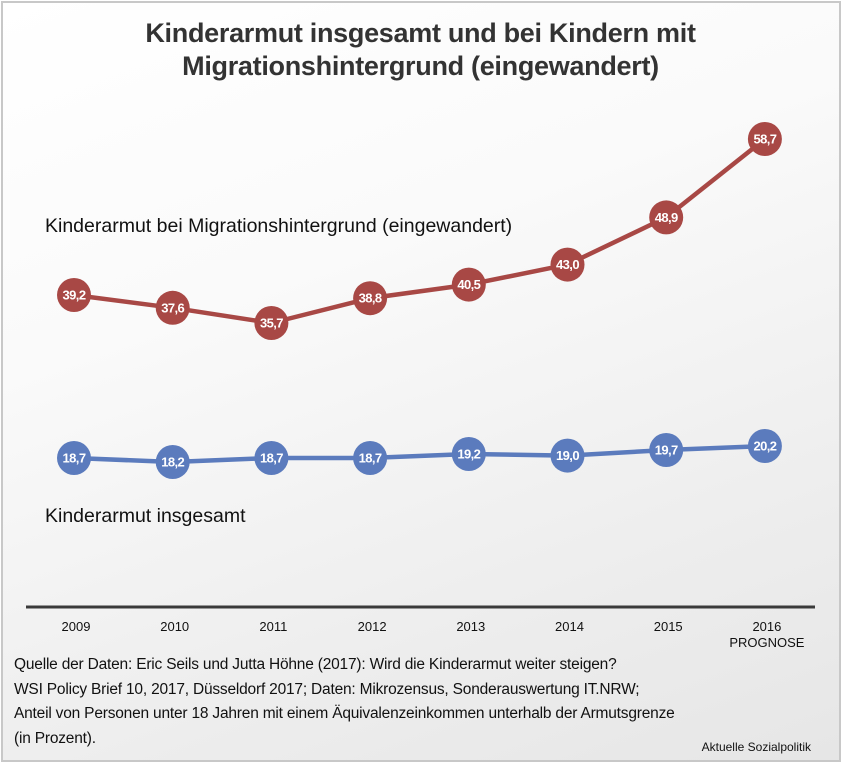 The width and height of the screenshot is (841, 768). I want to click on x-tick-label: 2014, so click(569, 626).